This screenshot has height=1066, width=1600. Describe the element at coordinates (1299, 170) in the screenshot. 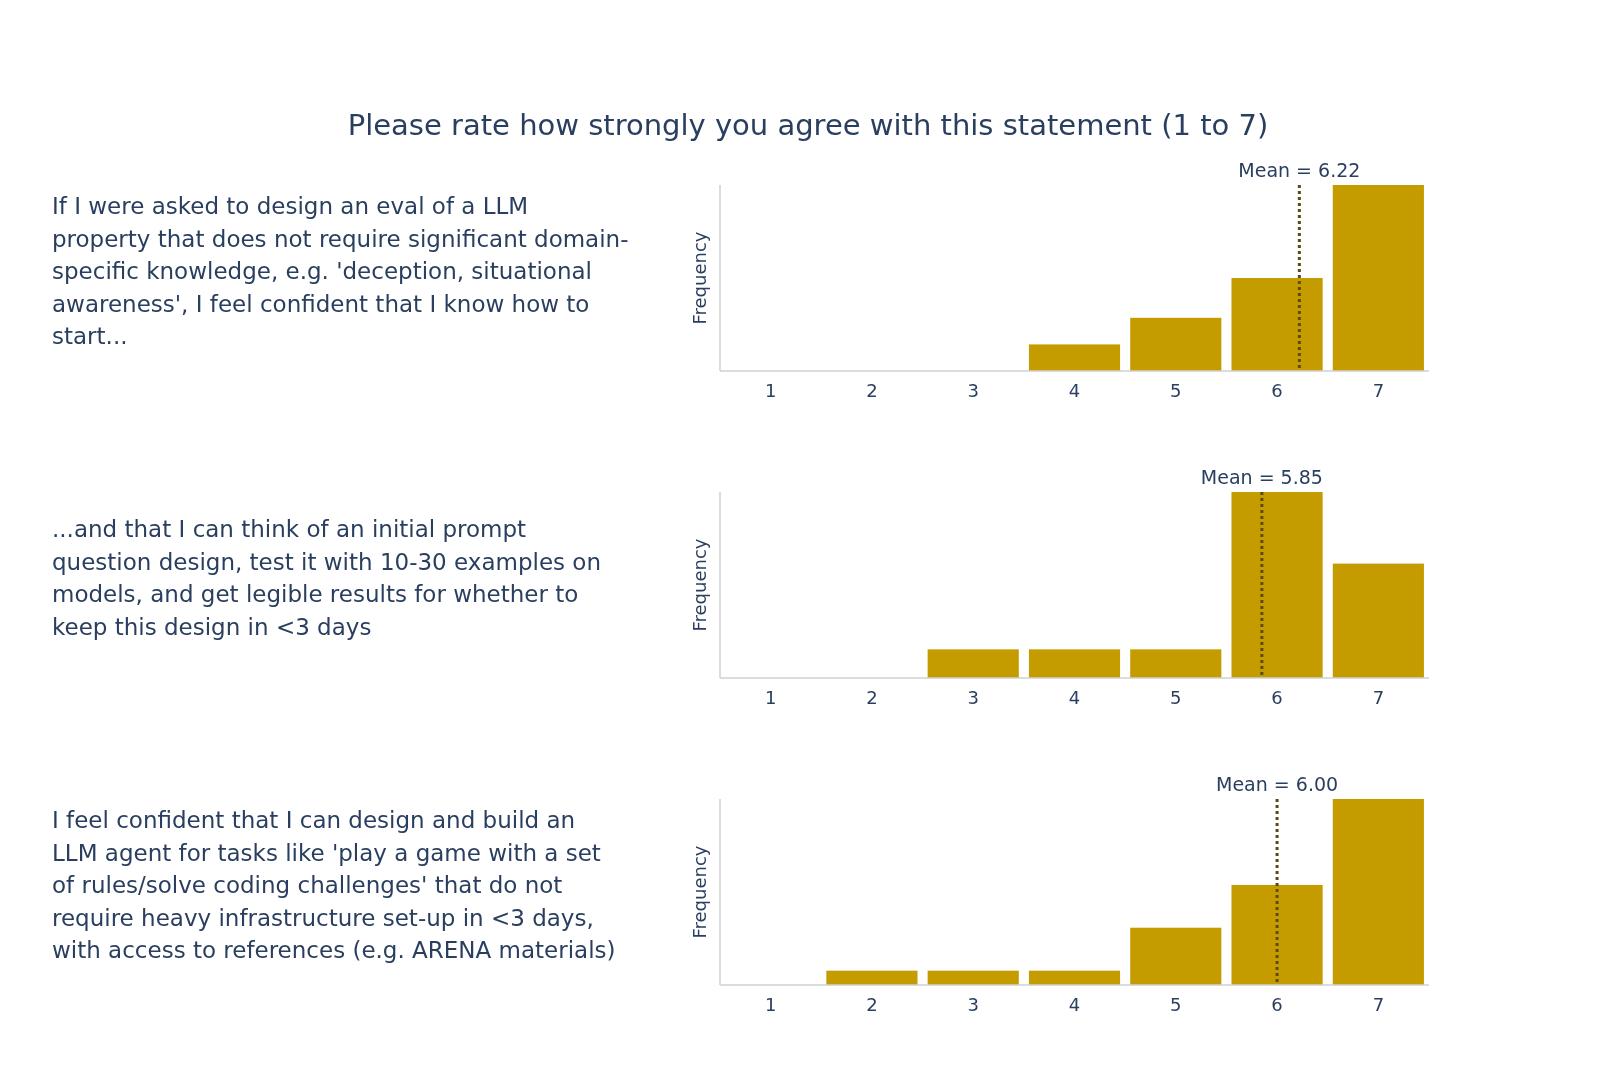

I see `ref-line-label: Mean = 6.22` at that location.